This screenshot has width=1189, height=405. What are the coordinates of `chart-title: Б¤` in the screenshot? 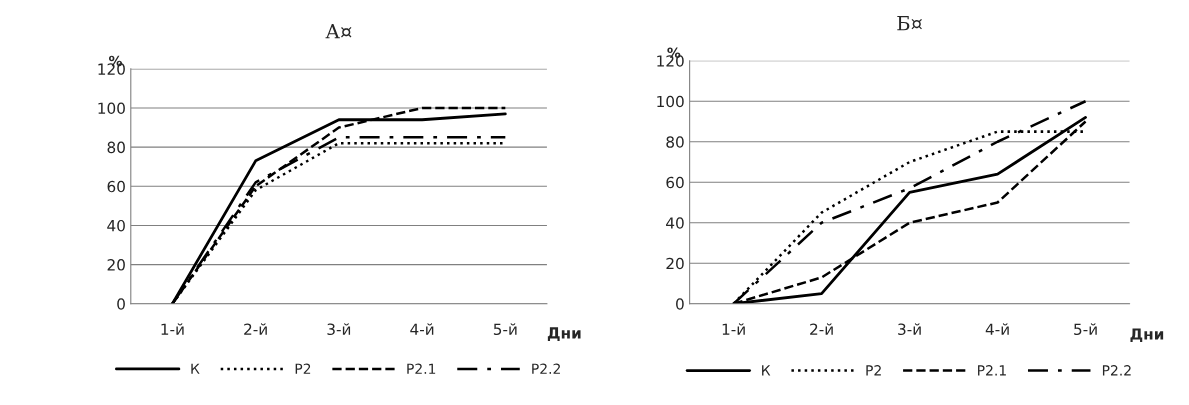 It's located at (909, 23).